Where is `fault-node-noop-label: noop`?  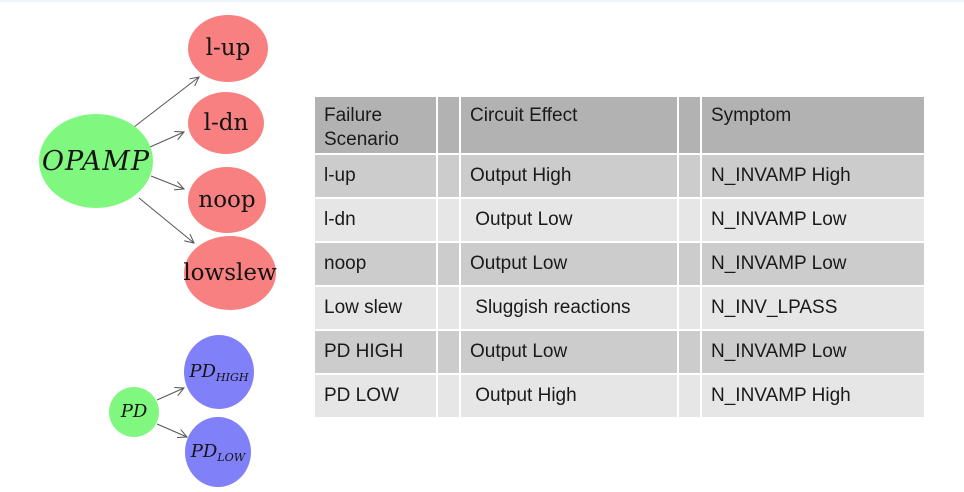 fault-node-noop-label: noop is located at coordinates (227, 199).